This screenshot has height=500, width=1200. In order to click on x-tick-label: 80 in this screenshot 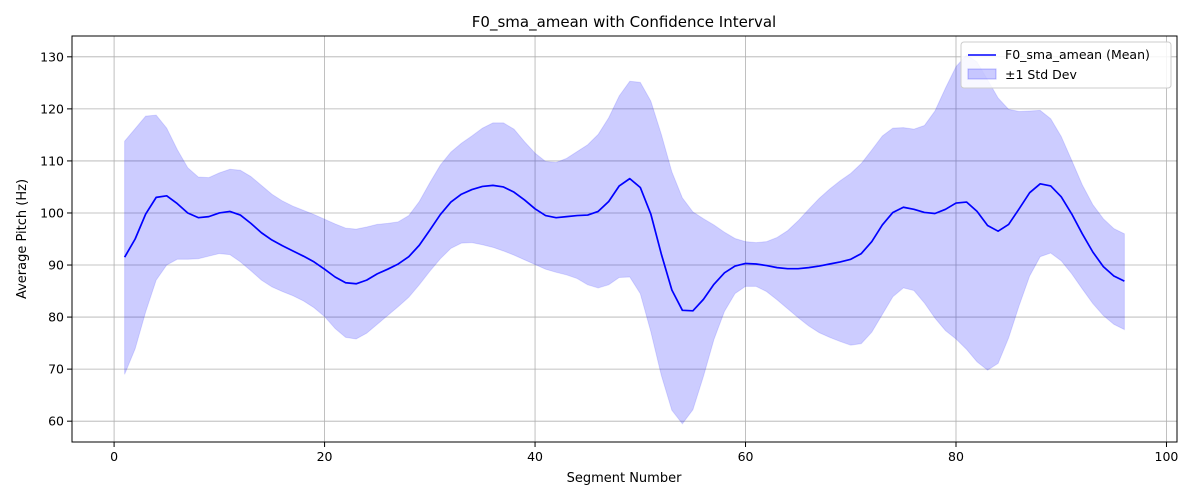, I will do `click(956, 456)`.